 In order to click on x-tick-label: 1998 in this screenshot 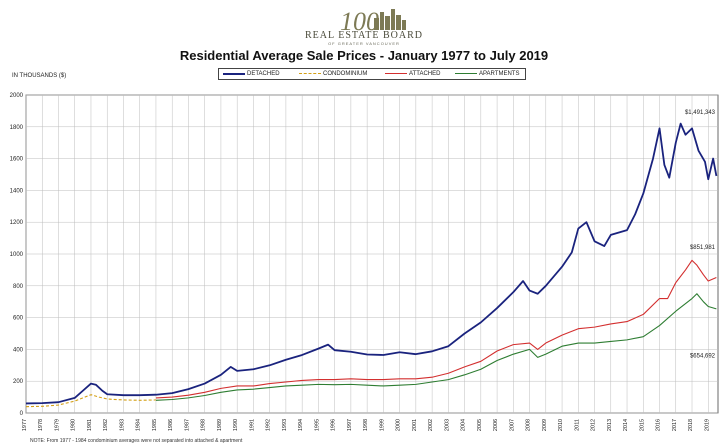, I will do `click(366, 425)`.